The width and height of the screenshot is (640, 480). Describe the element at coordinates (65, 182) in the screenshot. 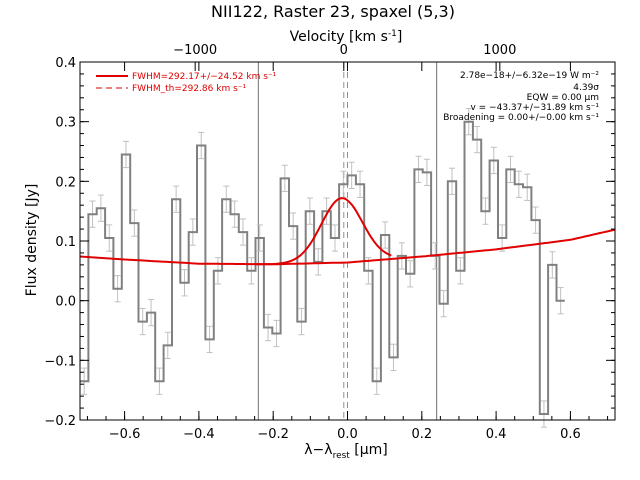

I see `y-tick-label: 0.2` at that location.